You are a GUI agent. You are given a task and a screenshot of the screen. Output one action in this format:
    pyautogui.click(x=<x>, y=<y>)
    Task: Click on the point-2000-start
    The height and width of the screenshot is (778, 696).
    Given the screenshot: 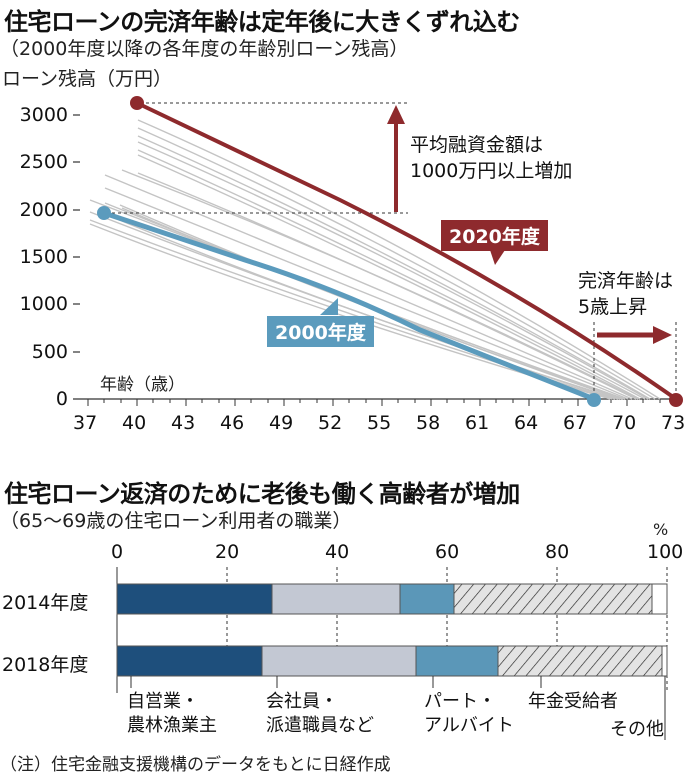 What is the action you would take?
    pyautogui.click(x=104, y=213)
    